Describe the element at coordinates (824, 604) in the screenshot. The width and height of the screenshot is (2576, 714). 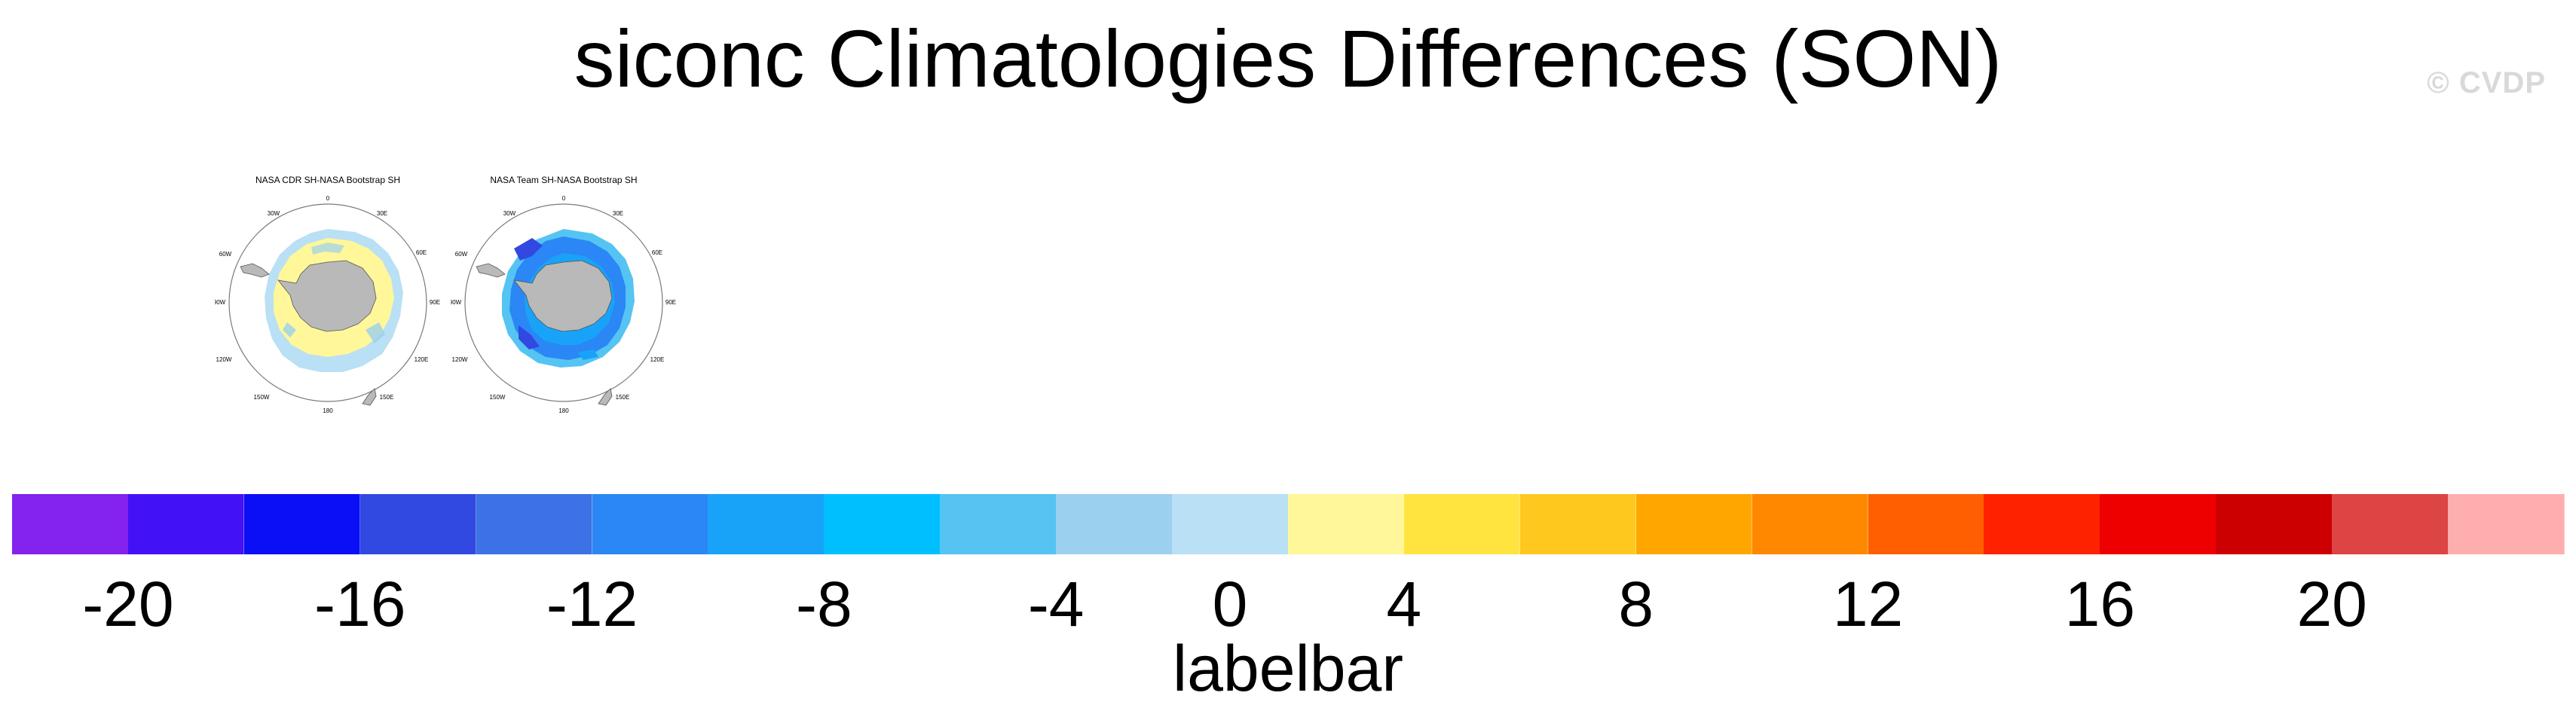
I see `colorbar-tick-label: -8` at that location.